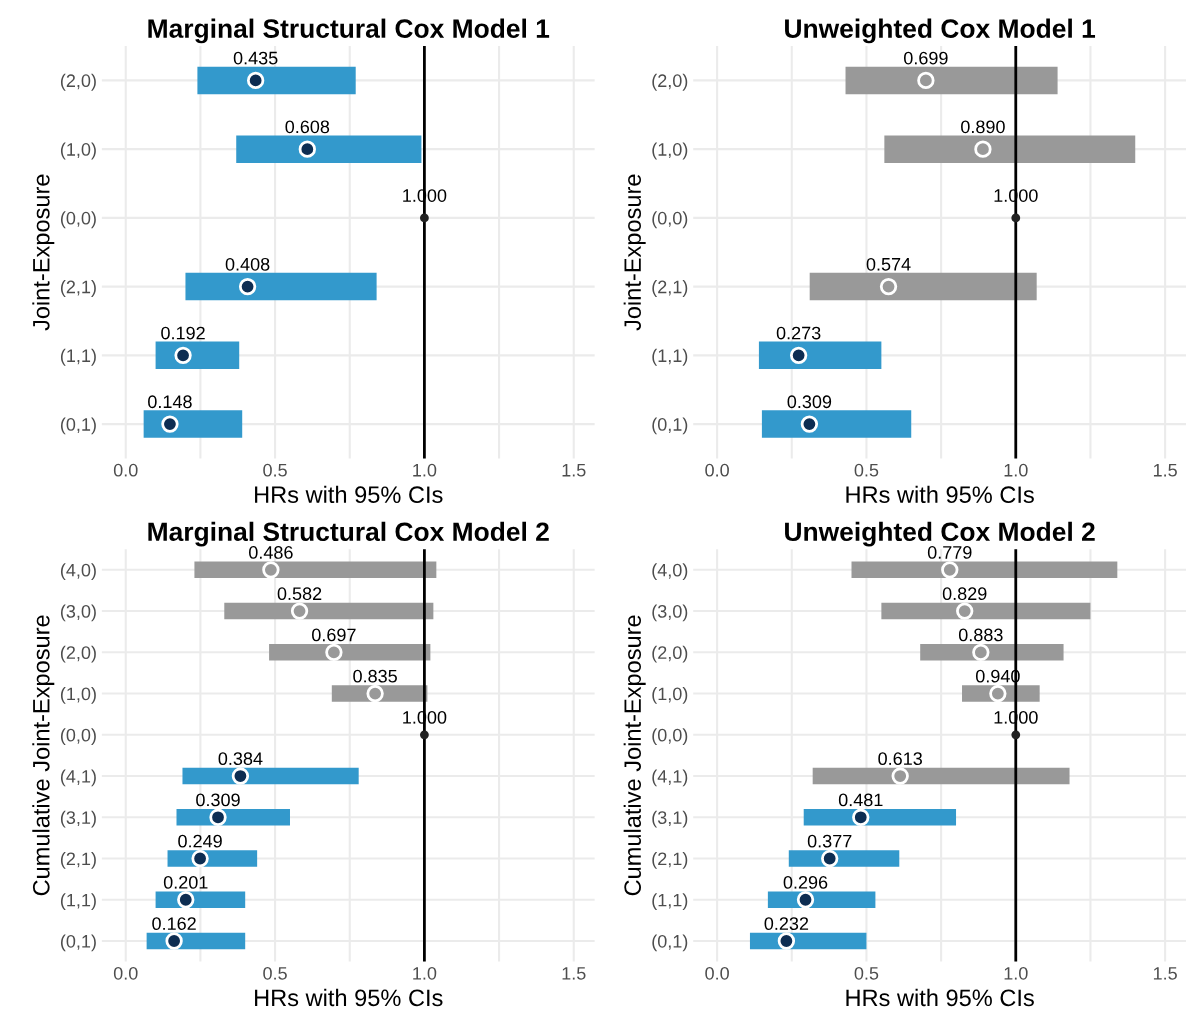 The height and width of the screenshot is (1023, 1198). What do you see at coordinates (183, 333) in the screenshot?
I see `data-label: 0.192` at bounding box center [183, 333].